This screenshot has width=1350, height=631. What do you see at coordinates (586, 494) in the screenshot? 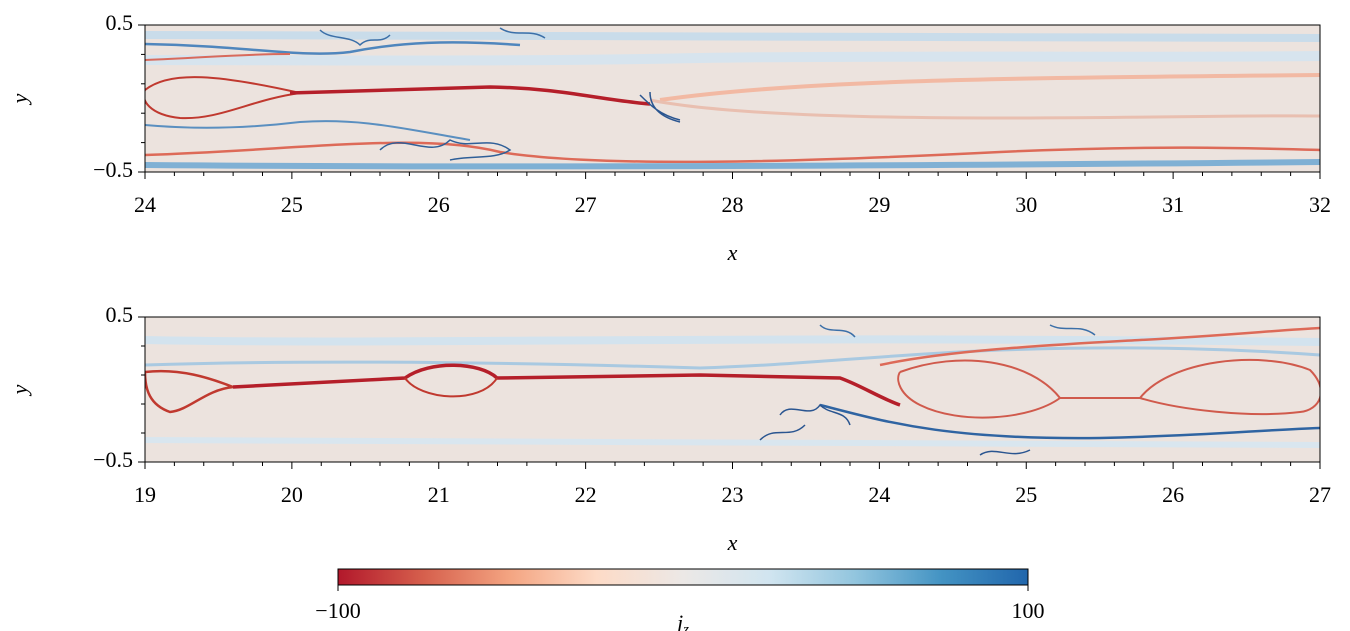
I see `x-tick-label: 22` at bounding box center [586, 494].